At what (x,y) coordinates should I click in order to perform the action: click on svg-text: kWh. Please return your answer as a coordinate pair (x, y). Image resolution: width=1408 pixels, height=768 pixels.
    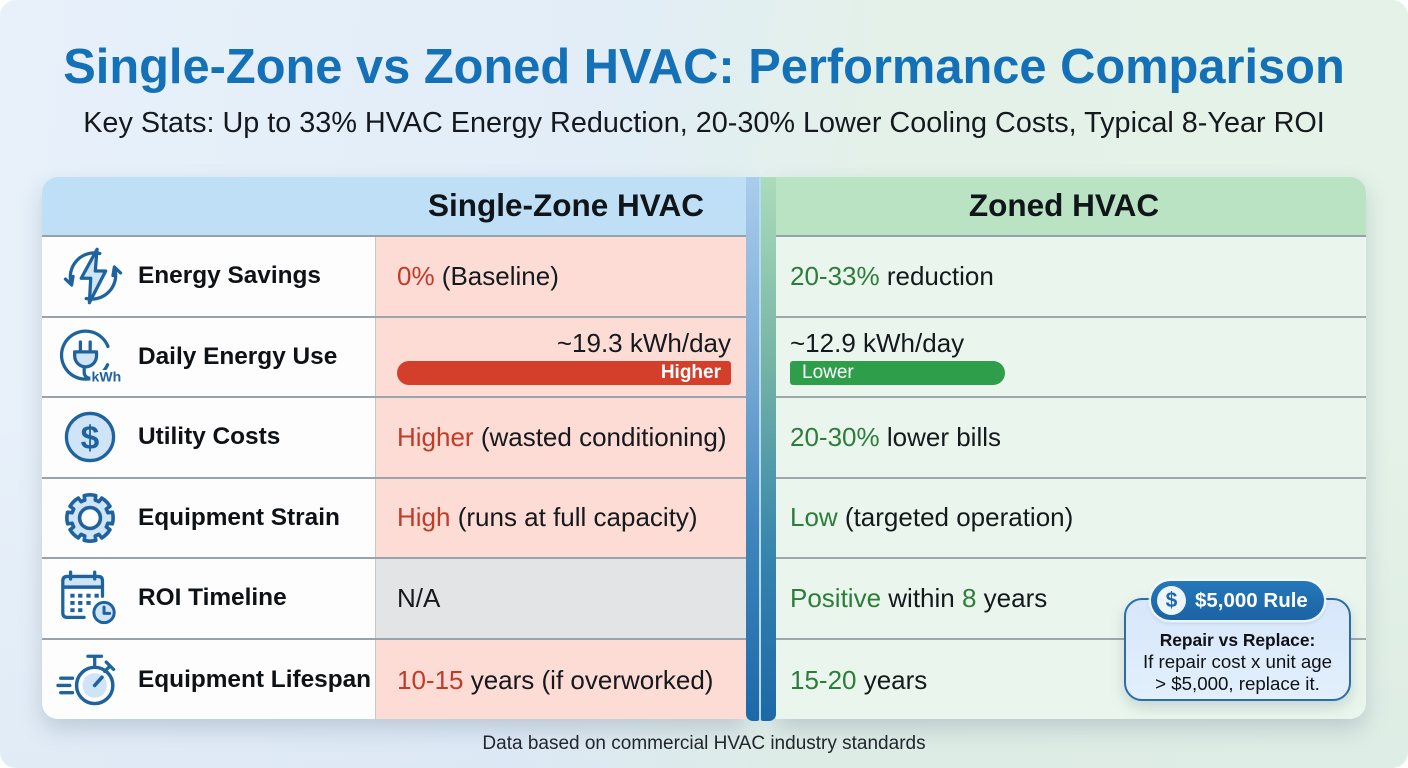
    Looking at the image, I should click on (107, 376).